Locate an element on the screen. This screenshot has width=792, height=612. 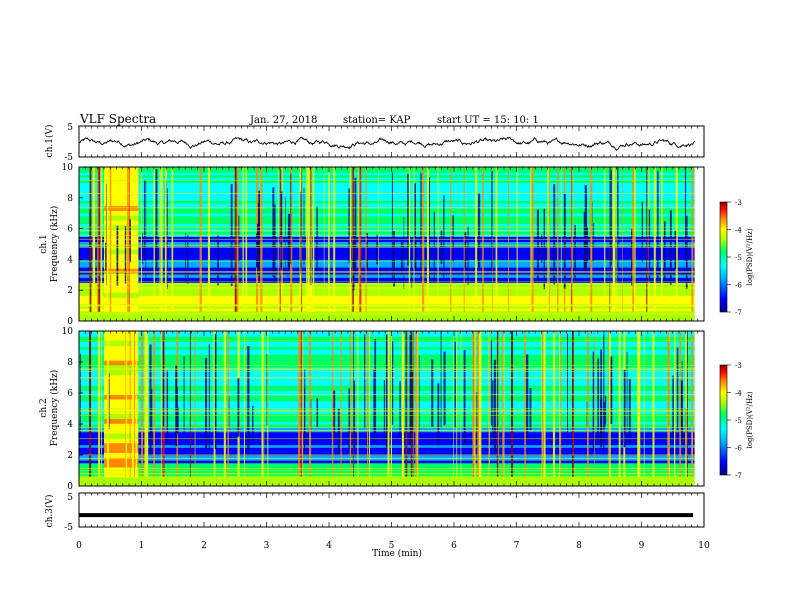
ch1-ytick-top: 5 is located at coordinates (70, 128).